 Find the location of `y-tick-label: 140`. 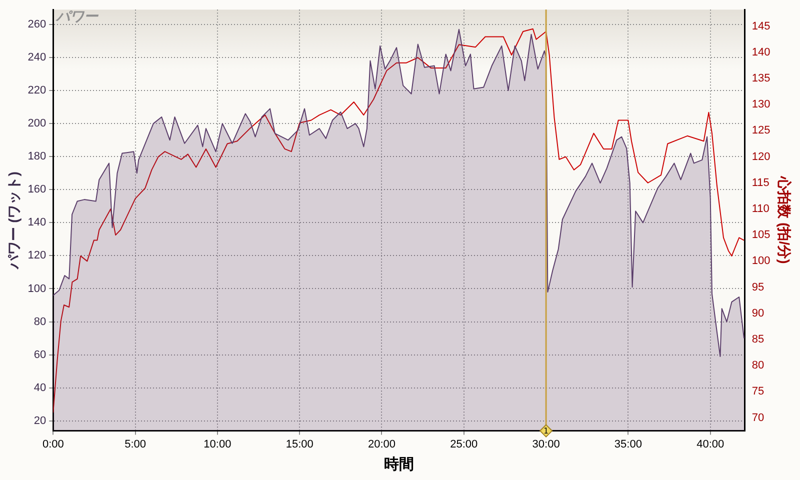

y-tick-label: 140 is located at coordinates (37, 222).